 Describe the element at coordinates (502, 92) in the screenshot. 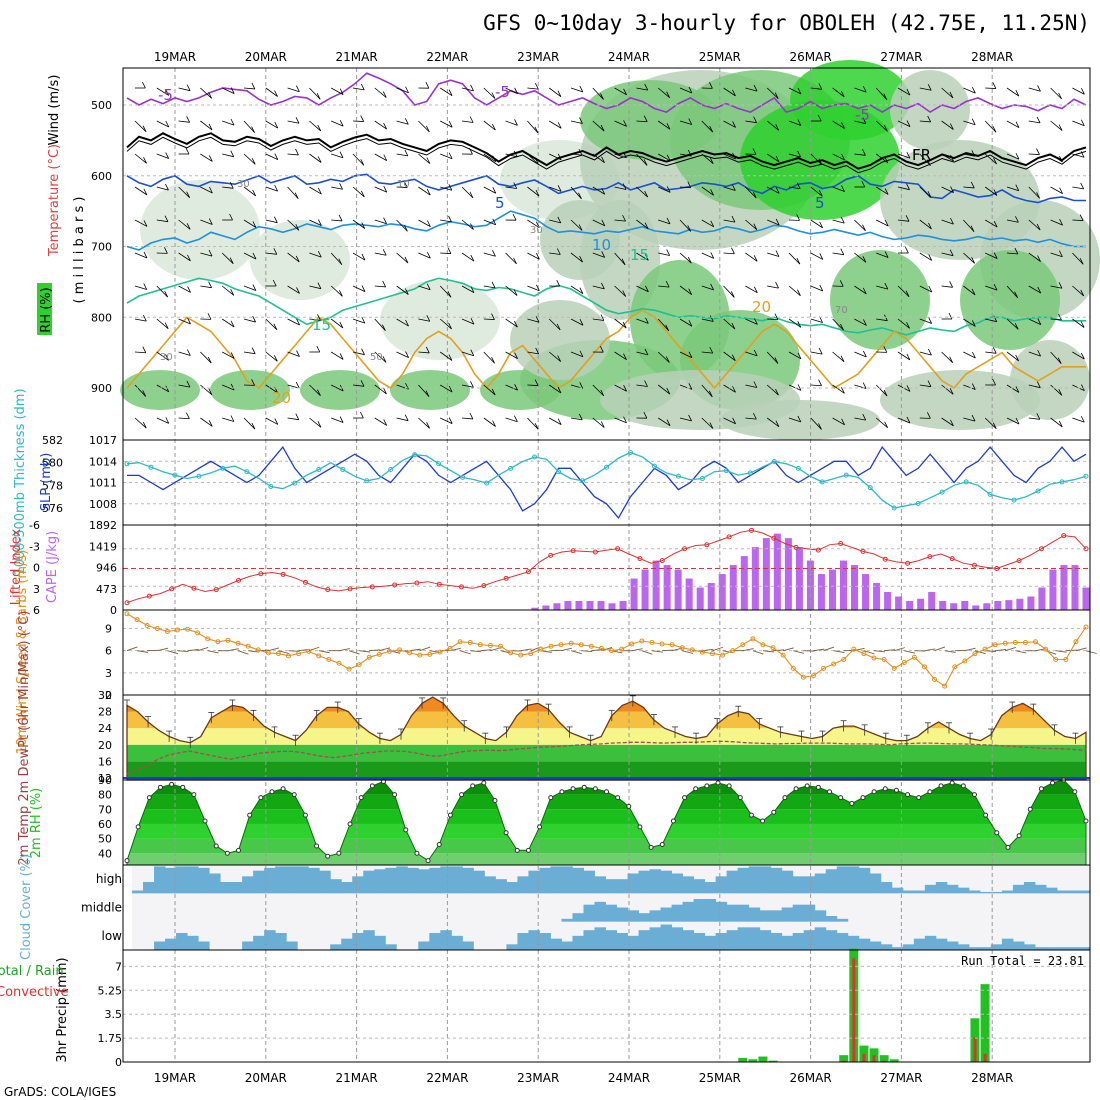

I see `contour-label: -5` at that location.